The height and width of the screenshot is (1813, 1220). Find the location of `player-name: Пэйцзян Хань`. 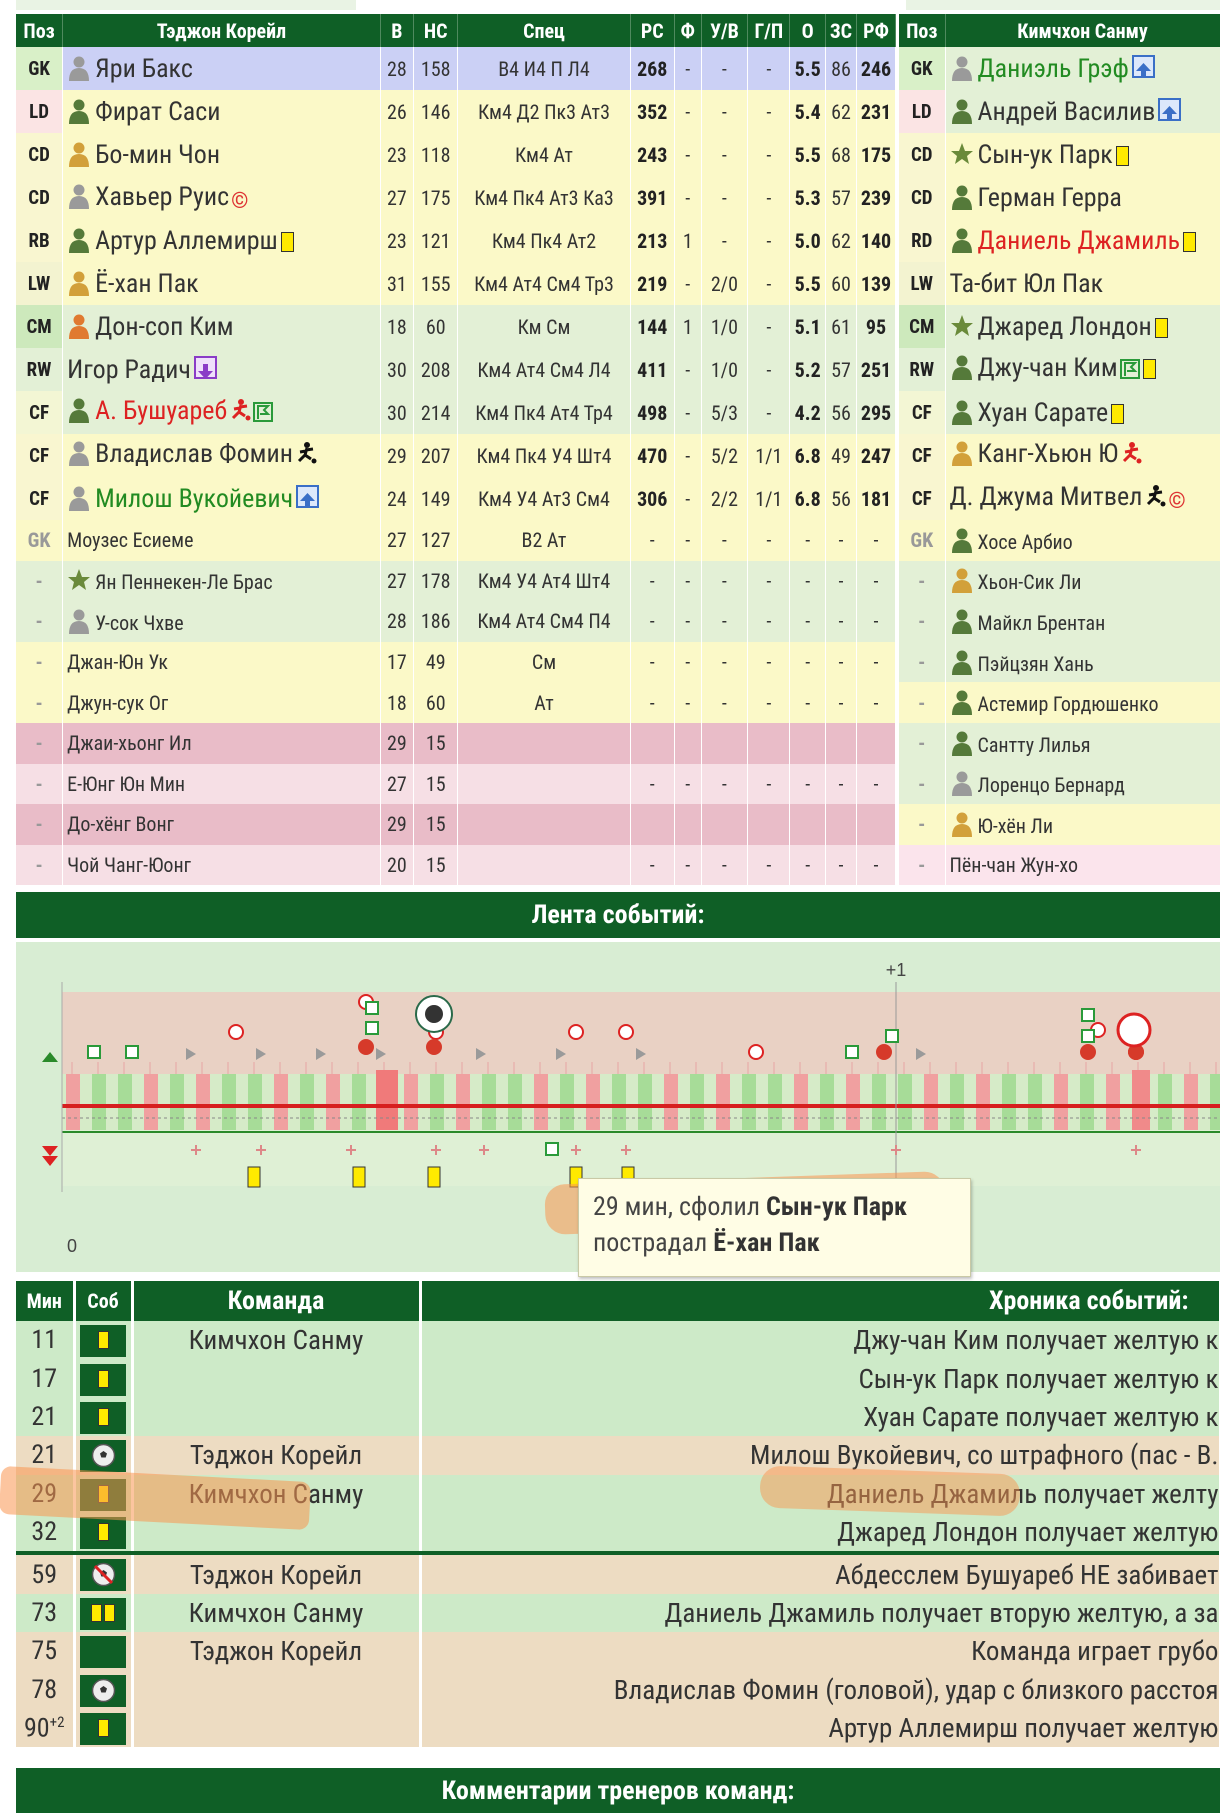

player-name: Пэйцзян Хань is located at coordinates (1035, 663).